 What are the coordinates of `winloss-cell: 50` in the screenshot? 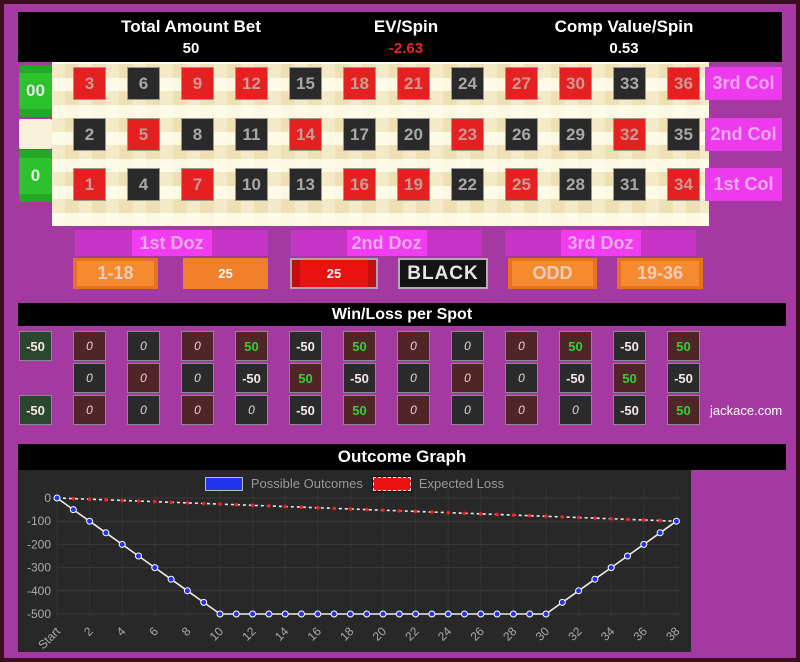 It's located at (359, 346).